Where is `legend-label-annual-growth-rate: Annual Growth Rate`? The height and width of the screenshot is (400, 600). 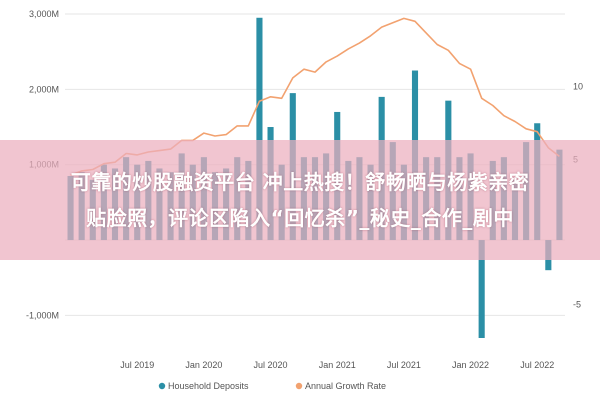
legend-label-annual-growth-rate: Annual Growth Rate is located at coordinates (345, 386).